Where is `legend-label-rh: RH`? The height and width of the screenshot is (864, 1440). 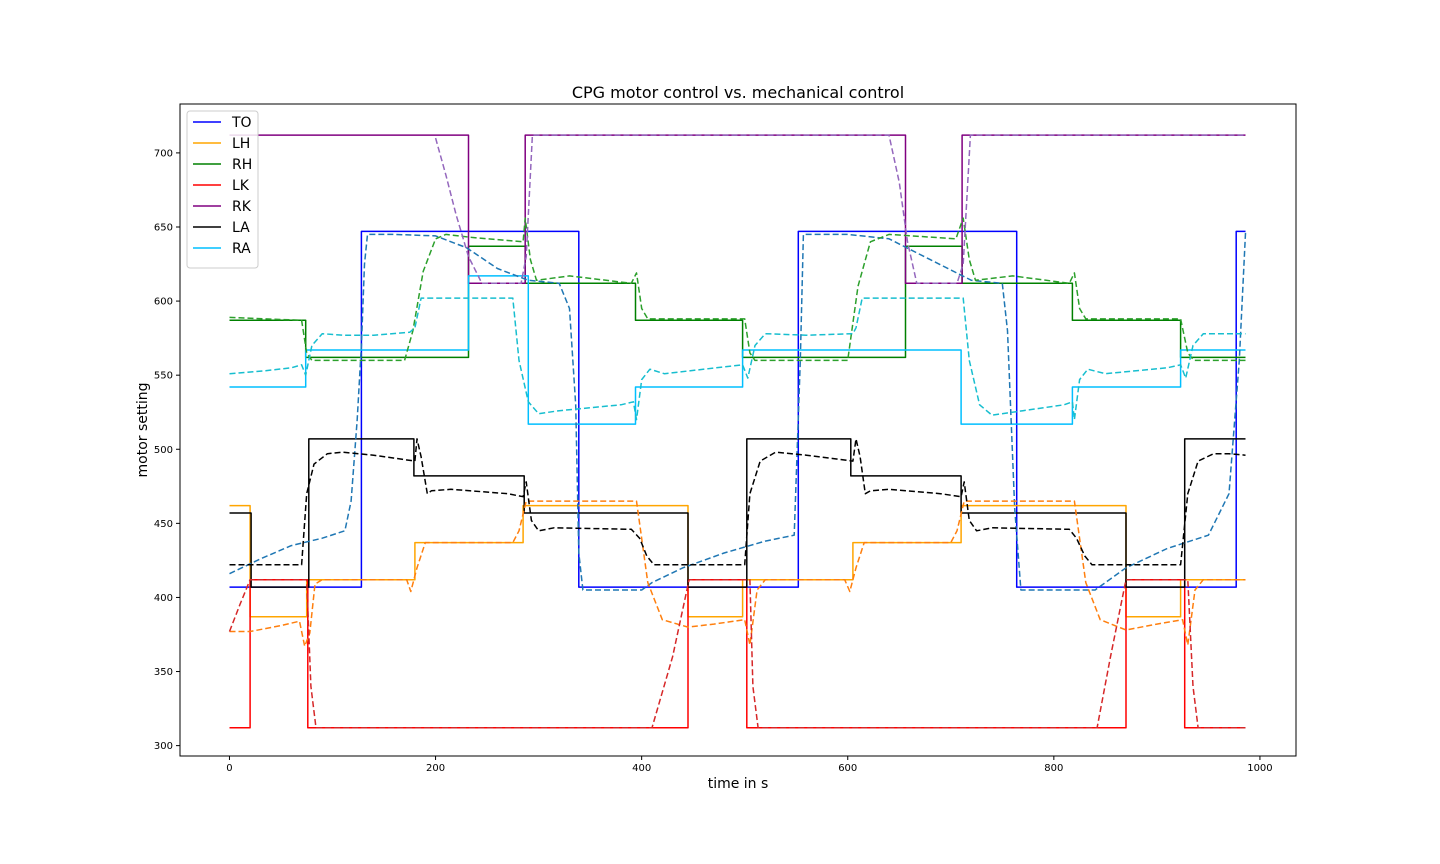 legend-label-rh: RH is located at coordinates (242, 165).